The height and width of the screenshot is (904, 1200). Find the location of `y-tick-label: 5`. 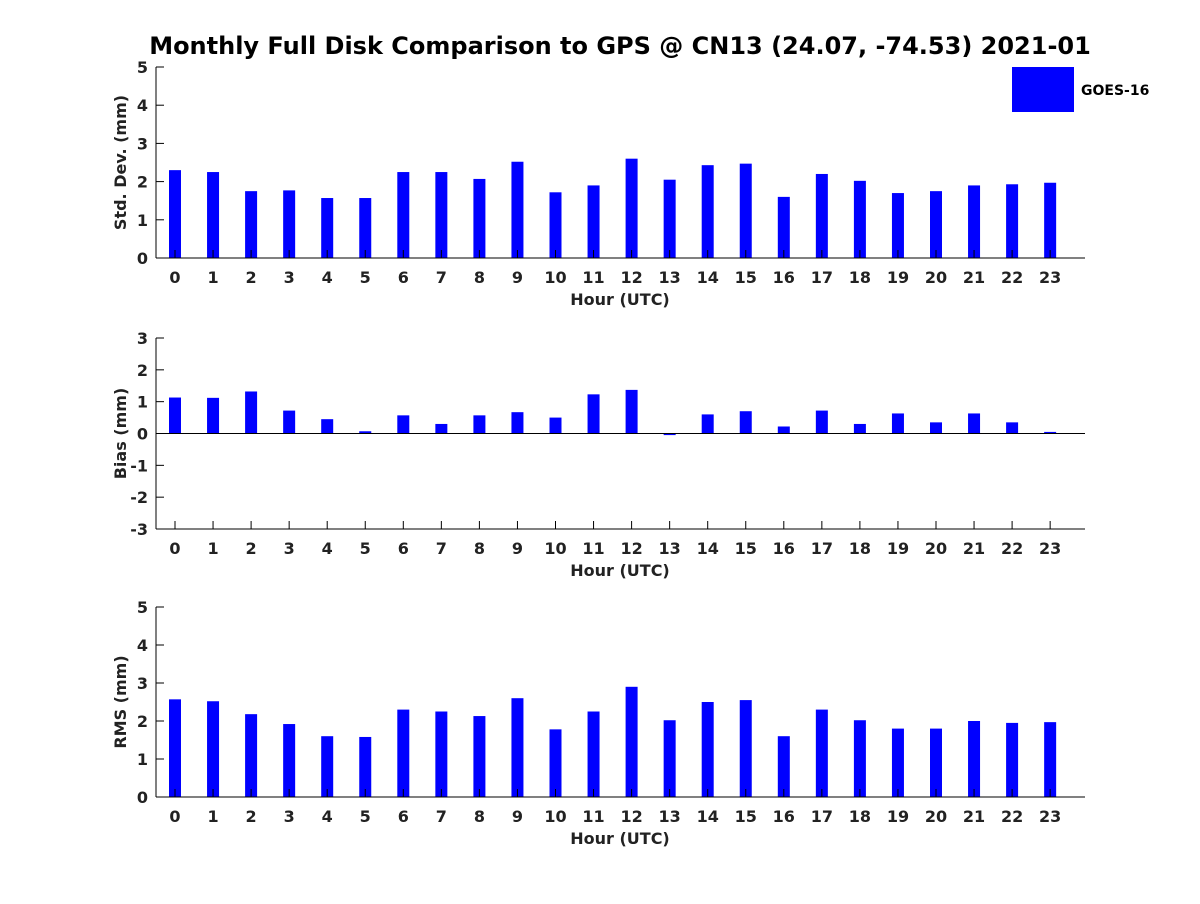

y-tick-label: 5 is located at coordinates (142, 67).